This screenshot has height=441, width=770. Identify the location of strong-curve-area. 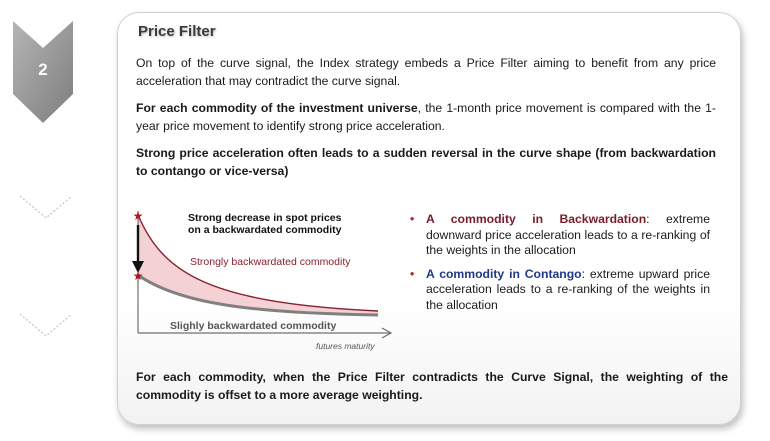
(258, 265).